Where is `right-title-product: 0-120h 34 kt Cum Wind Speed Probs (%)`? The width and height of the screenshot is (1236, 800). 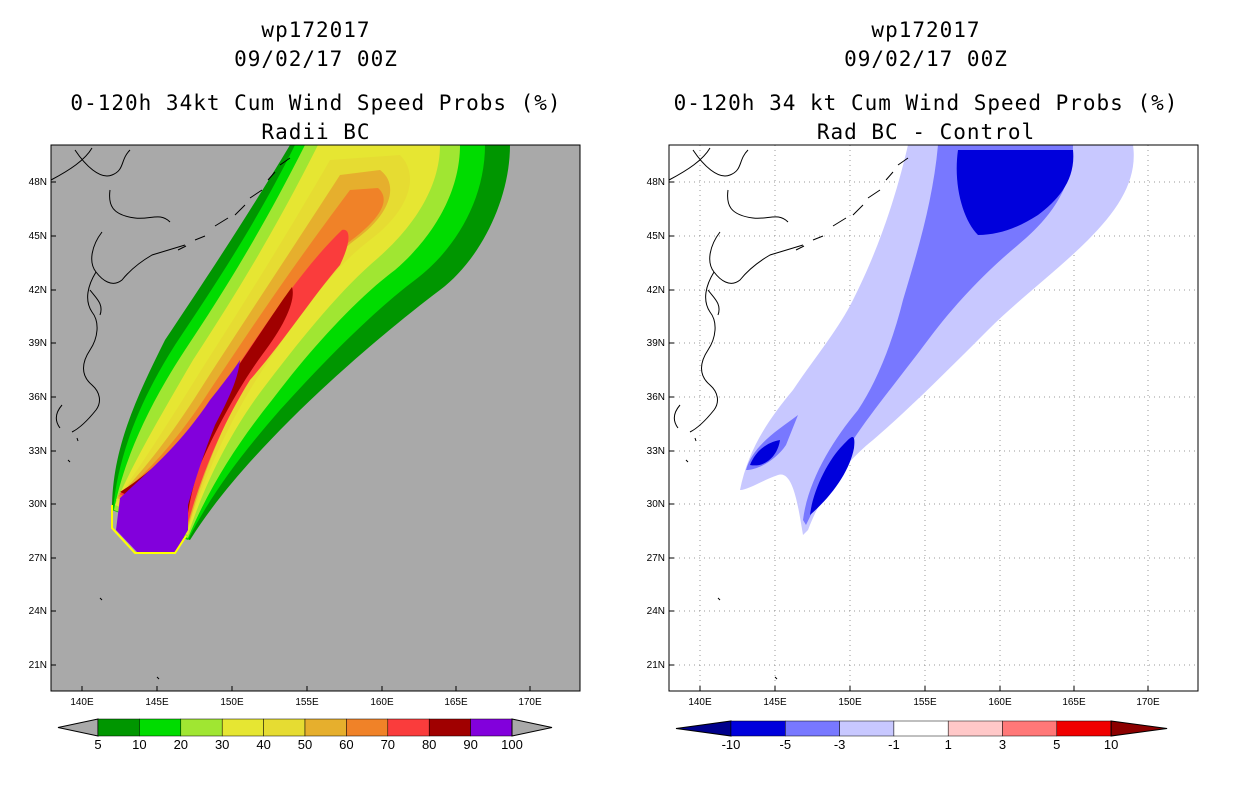
right-title-product: 0-120h 34 kt Cum Wind Speed Probs (%) is located at coordinates (926, 103).